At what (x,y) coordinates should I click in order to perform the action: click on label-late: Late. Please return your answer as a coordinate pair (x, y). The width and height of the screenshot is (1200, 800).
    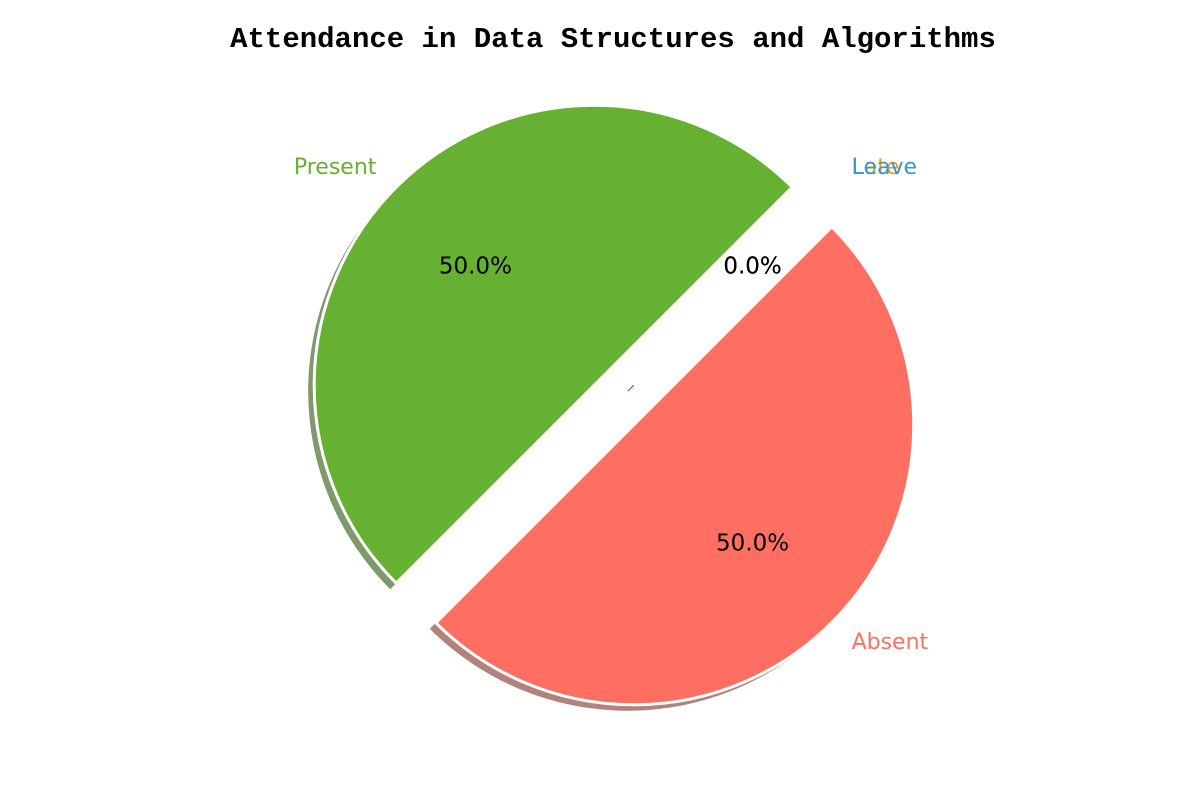
    Looking at the image, I should click on (876, 167).